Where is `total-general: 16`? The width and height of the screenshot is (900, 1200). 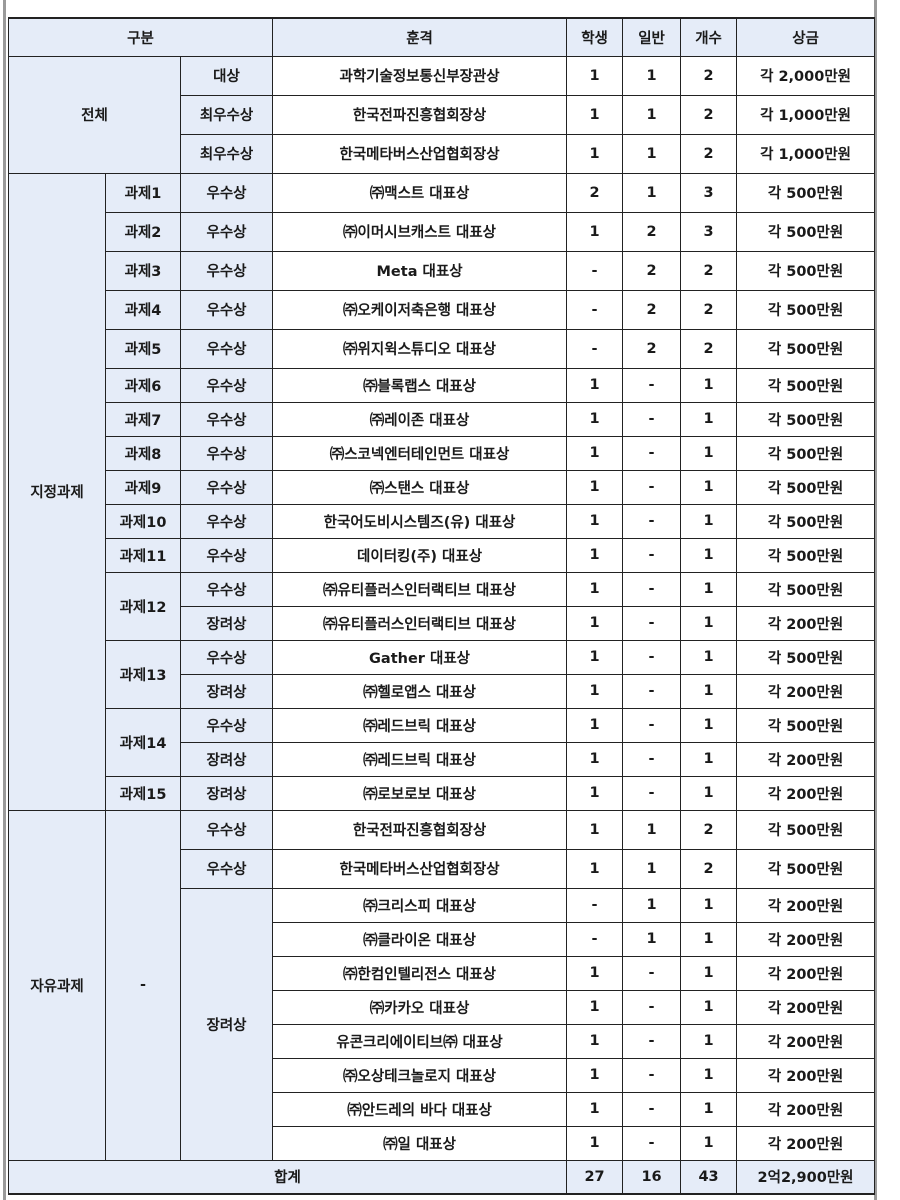
total-general: 16 is located at coordinates (652, 1177).